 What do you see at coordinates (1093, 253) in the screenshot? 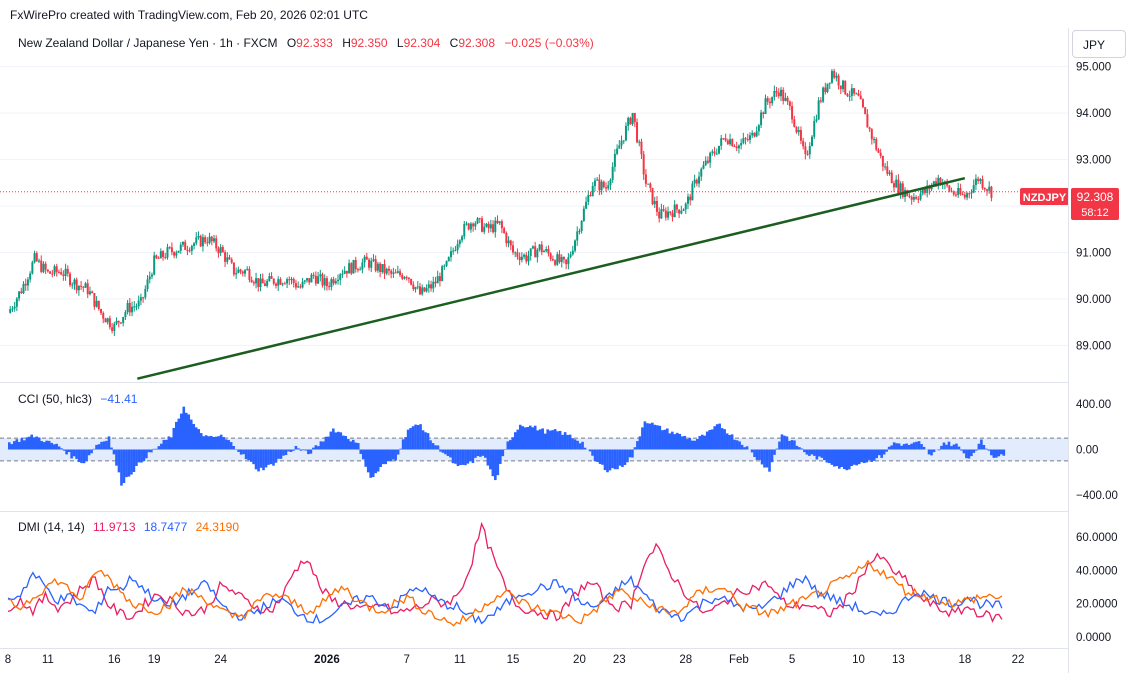
I see `price-tick-label: 91.000` at bounding box center [1093, 253].